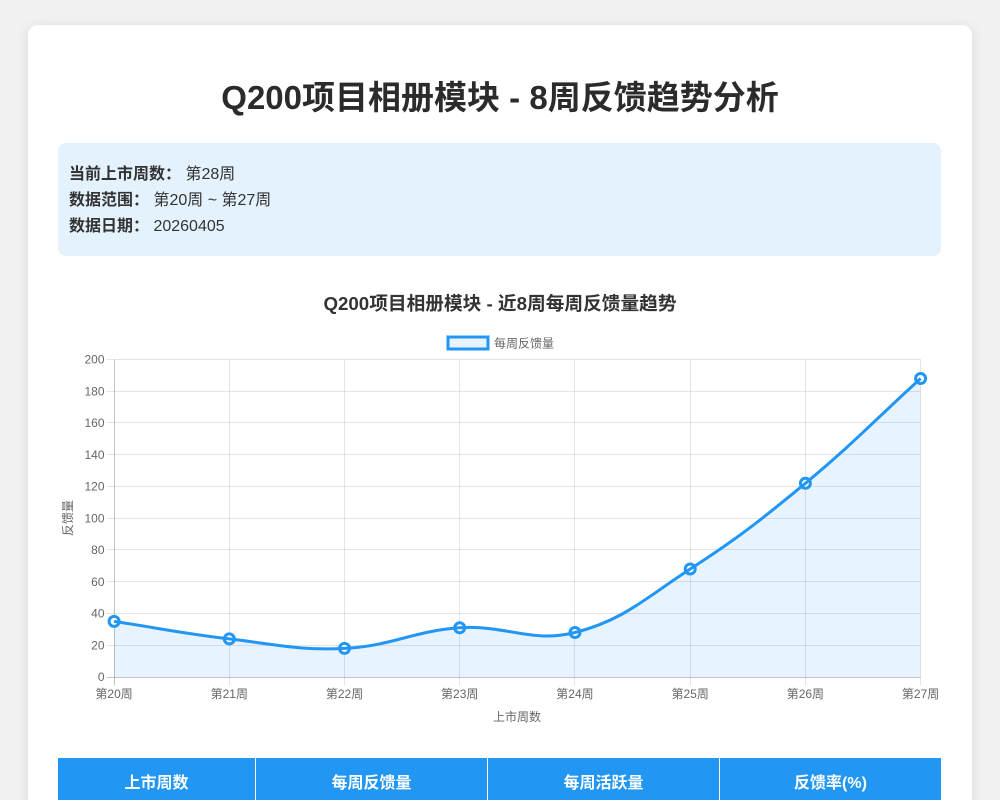 The width and height of the screenshot is (1000, 800). I want to click on svg-text: 20, so click(98, 645).